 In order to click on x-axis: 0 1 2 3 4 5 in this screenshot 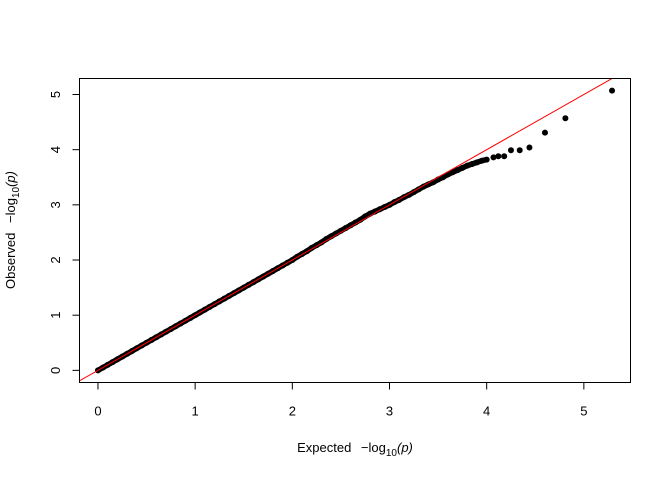, I will do `click(340, 400)`.